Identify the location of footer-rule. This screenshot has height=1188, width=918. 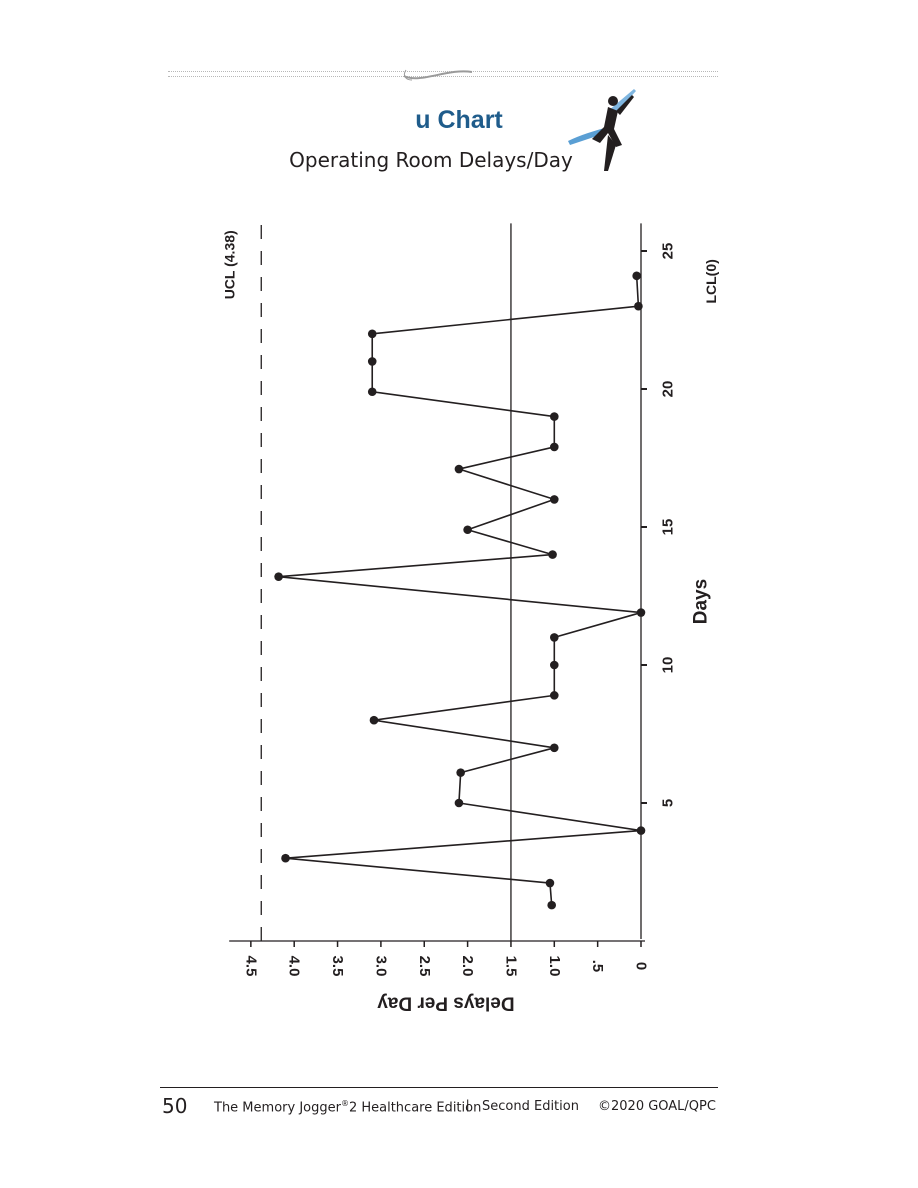
(439, 1087).